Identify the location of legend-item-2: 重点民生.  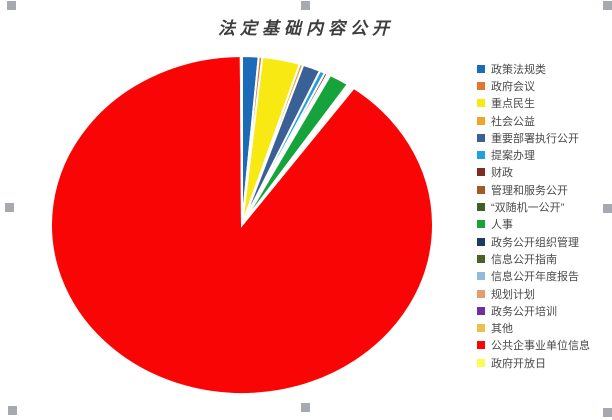
(533, 103).